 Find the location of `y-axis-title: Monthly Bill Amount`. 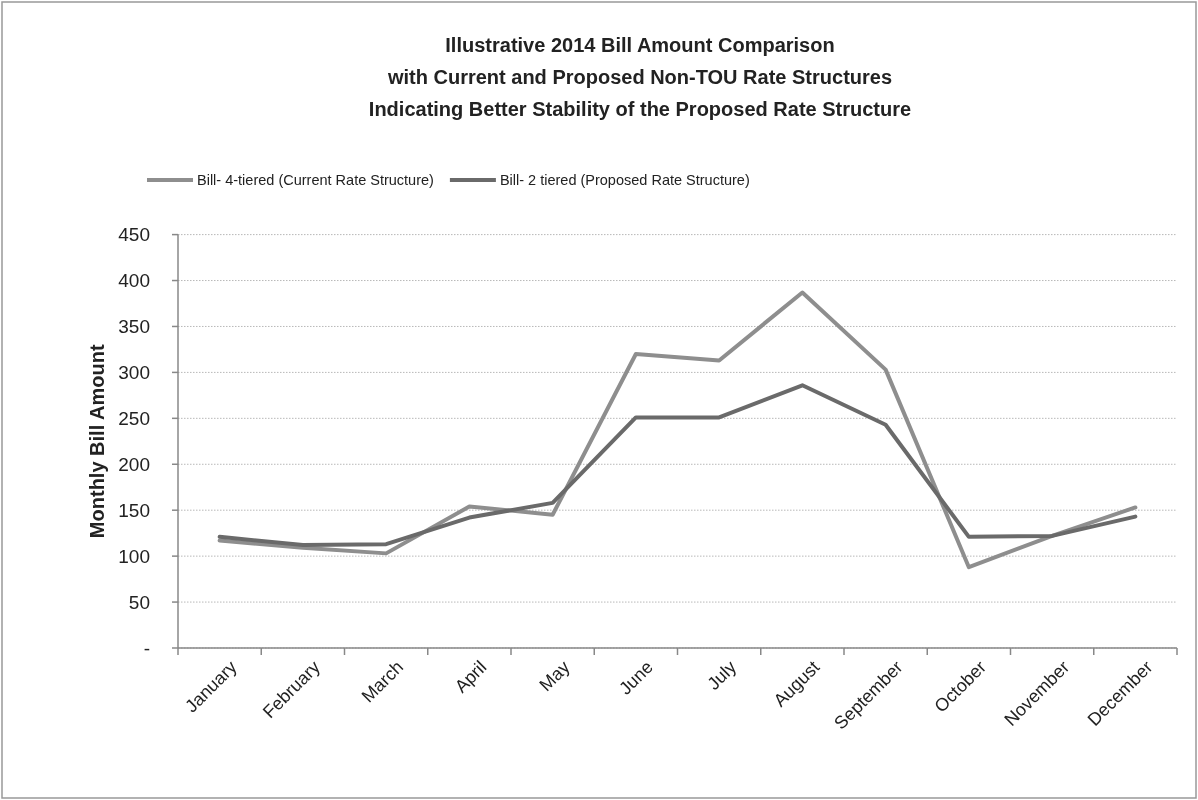

y-axis-title: Monthly Bill Amount is located at coordinates (97, 441).